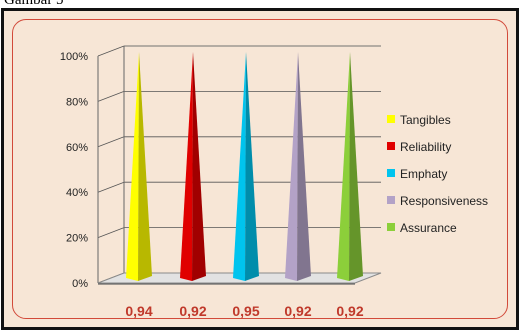  I want to click on legend-label: Emphaty, so click(423, 174).